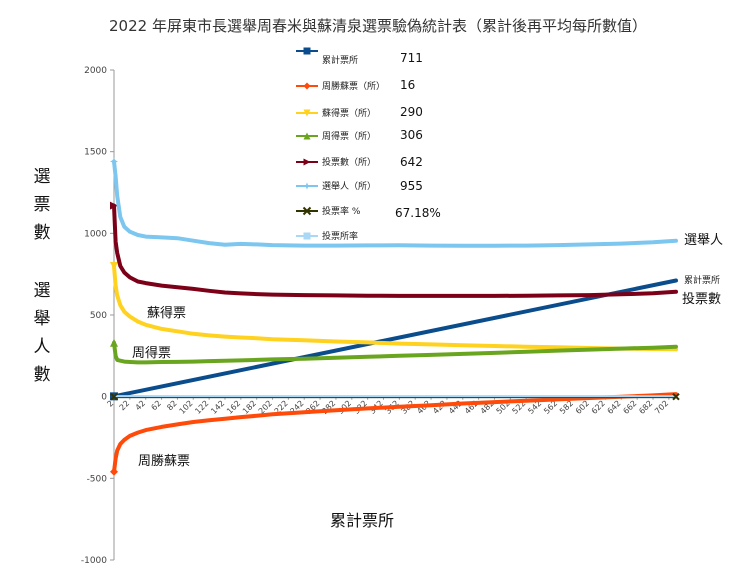  What do you see at coordinates (378, 26) in the screenshot?
I see `chart-title: 2022 年屏東市長選舉周春米與蘇清泉選票驗偽統計表（累計後再平均每所數值）` at bounding box center [378, 26].